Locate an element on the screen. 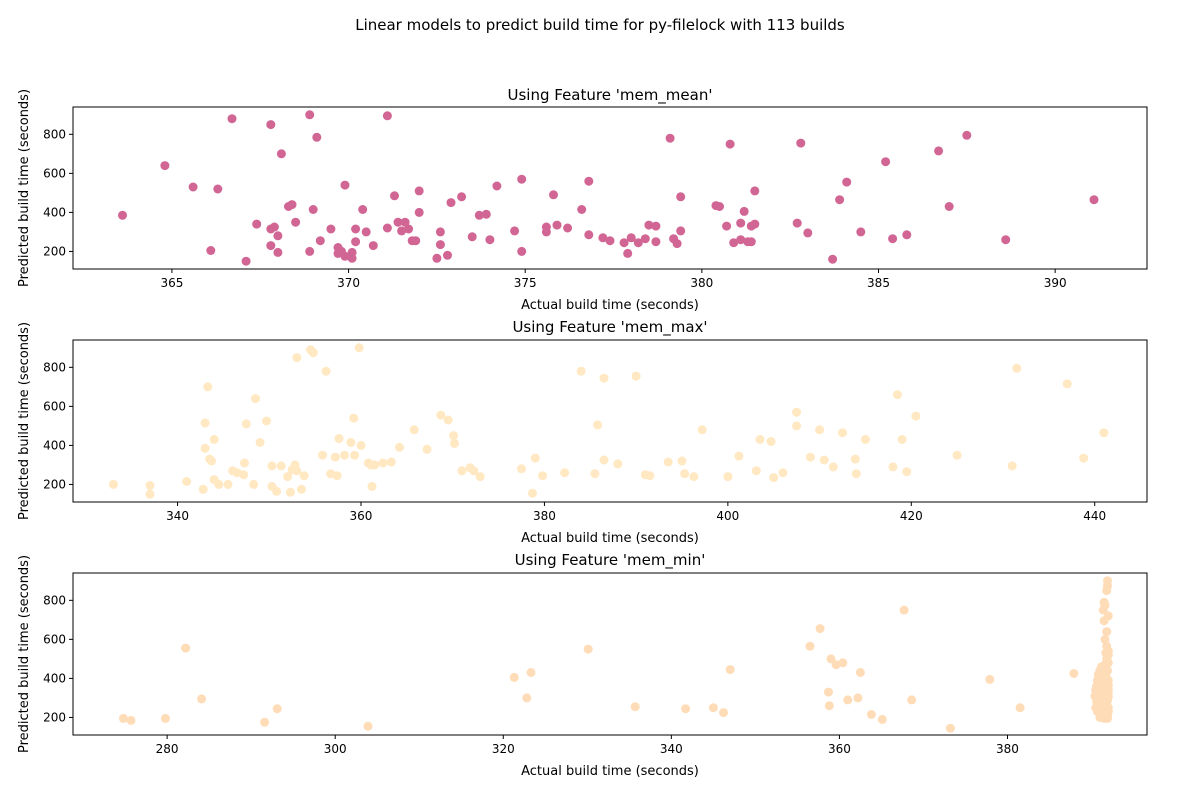  x-axis-ticks: 340 360 380 400 420 440 is located at coordinates (636, 512).